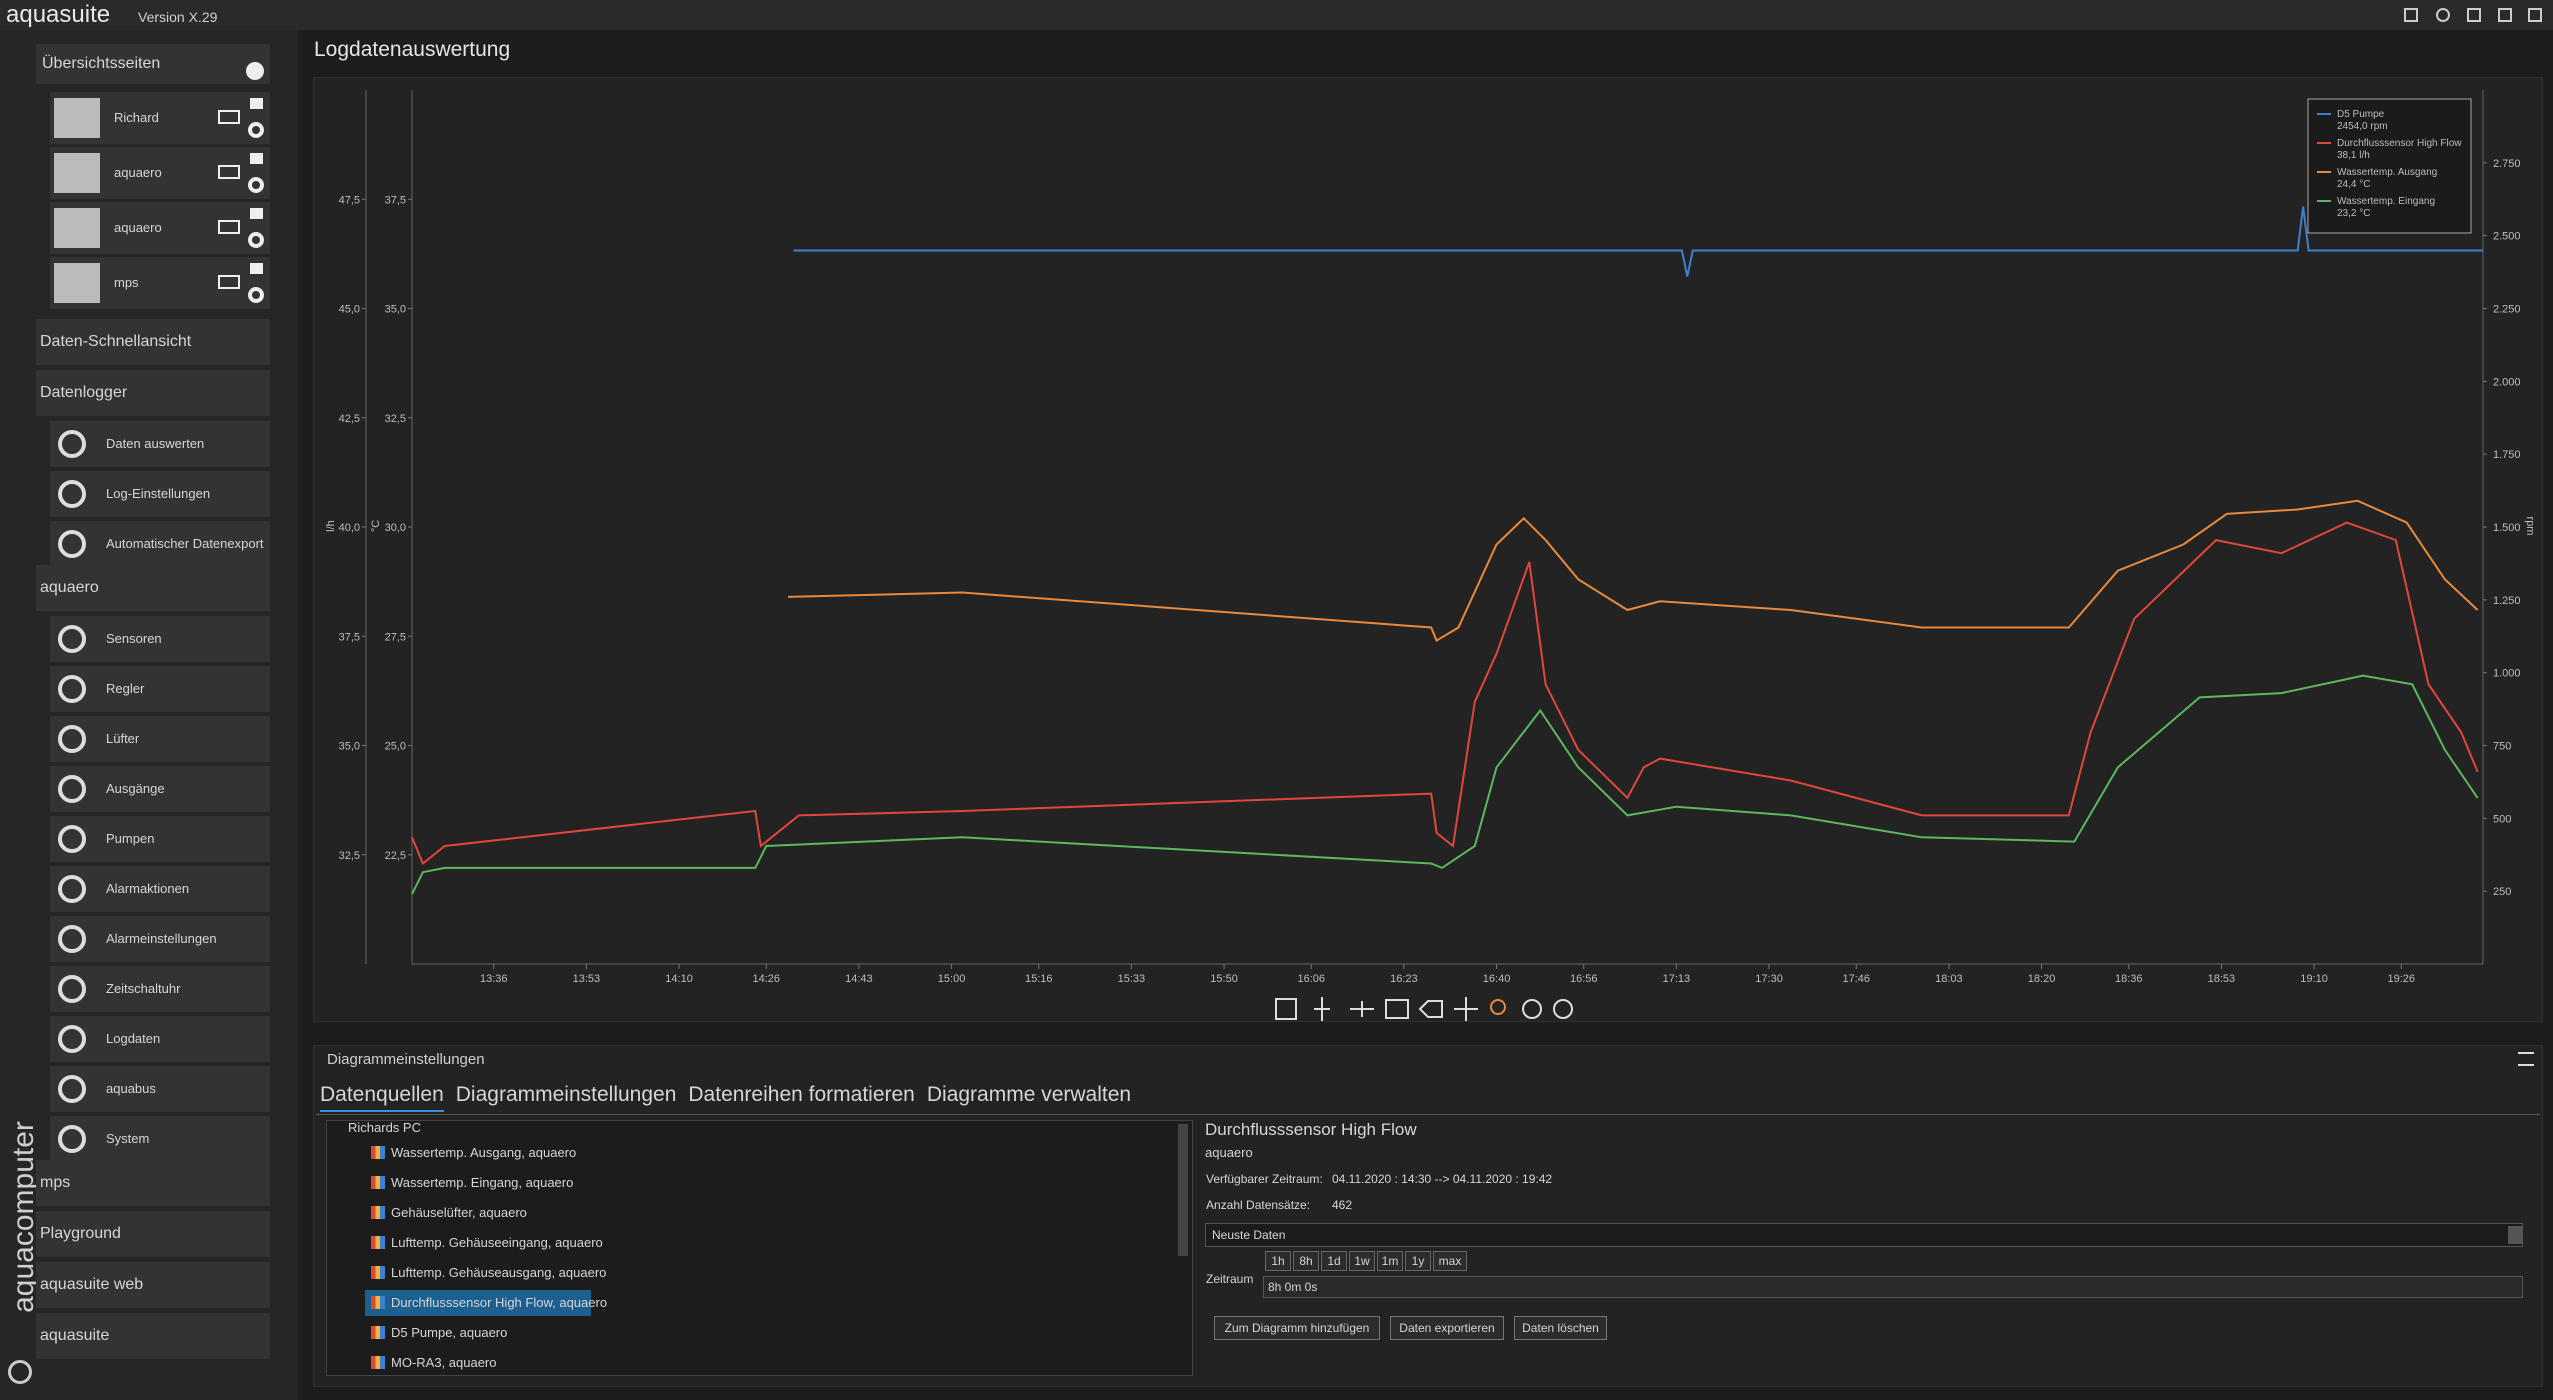 Image resolution: width=2553 pixels, height=1400 pixels. I want to click on x-tick-label: 16:40, so click(1497, 979).